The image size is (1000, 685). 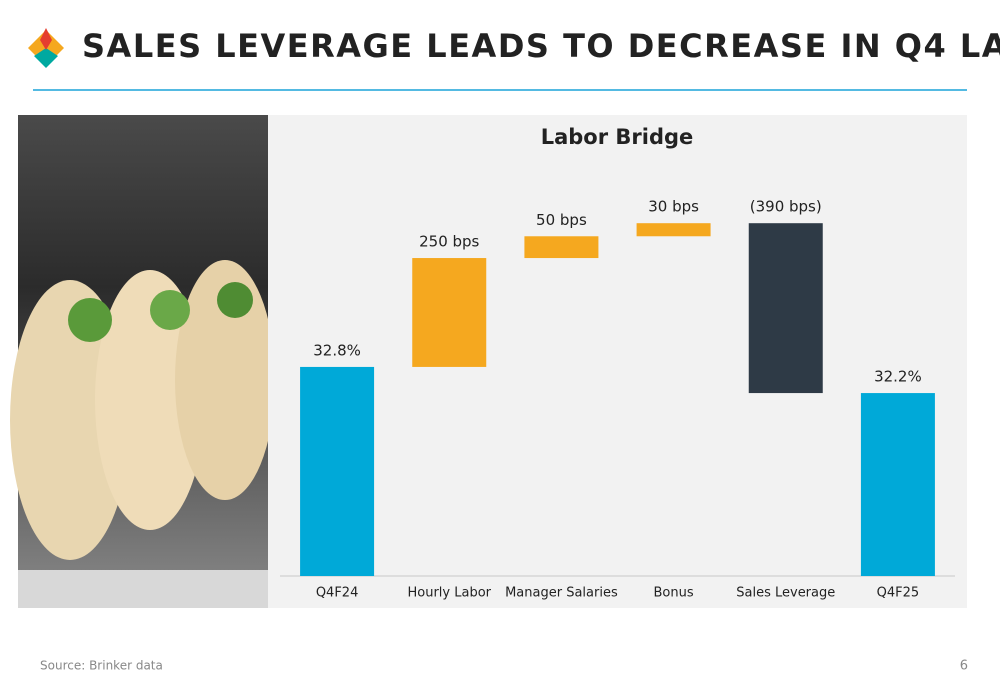 What do you see at coordinates (898, 593) in the screenshot?
I see `x-tick-label: Q4F25` at bounding box center [898, 593].